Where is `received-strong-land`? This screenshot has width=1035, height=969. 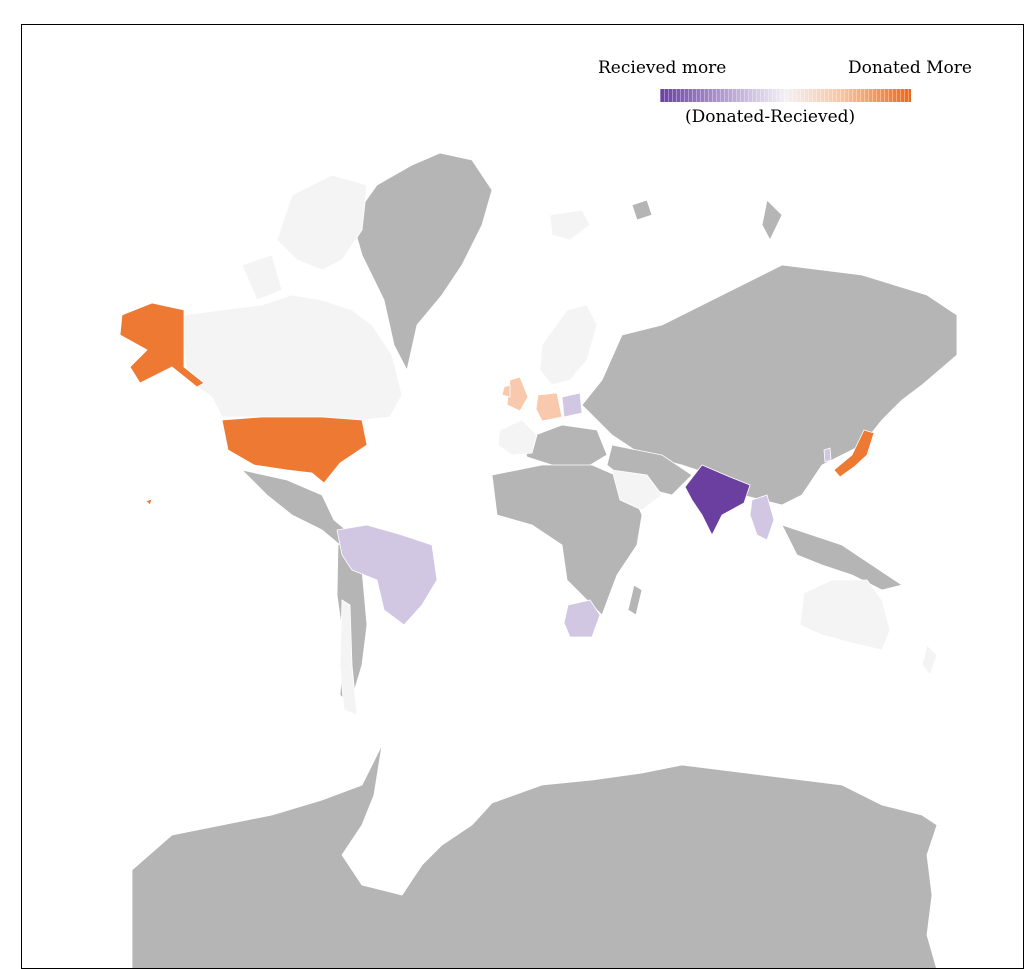 received-strong-land is located at coordinates (717, 500).